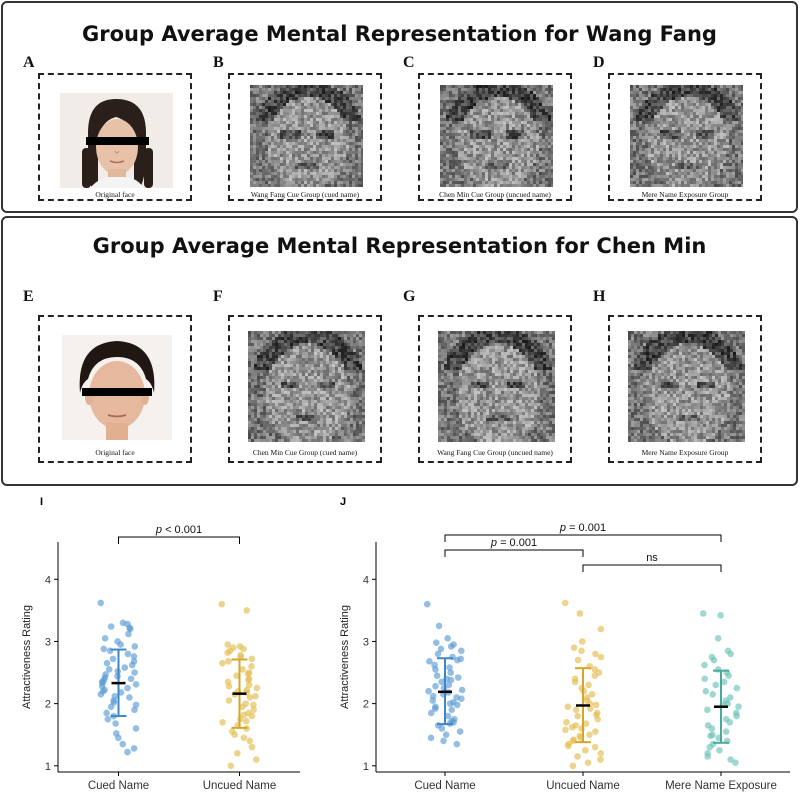  I want to click on panel-e-frame: Original face, so click(115, 389).